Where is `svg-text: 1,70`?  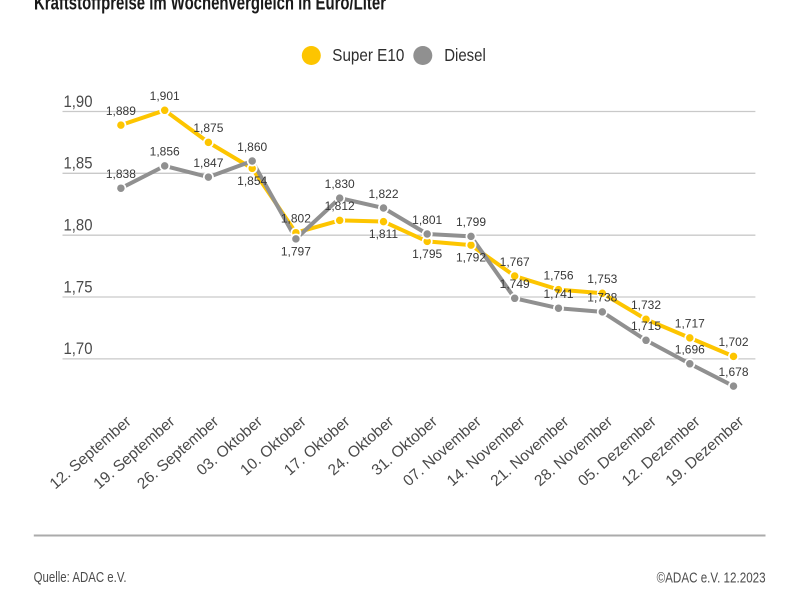
svg-text: 1,70 is located at coordinates (78, 349).